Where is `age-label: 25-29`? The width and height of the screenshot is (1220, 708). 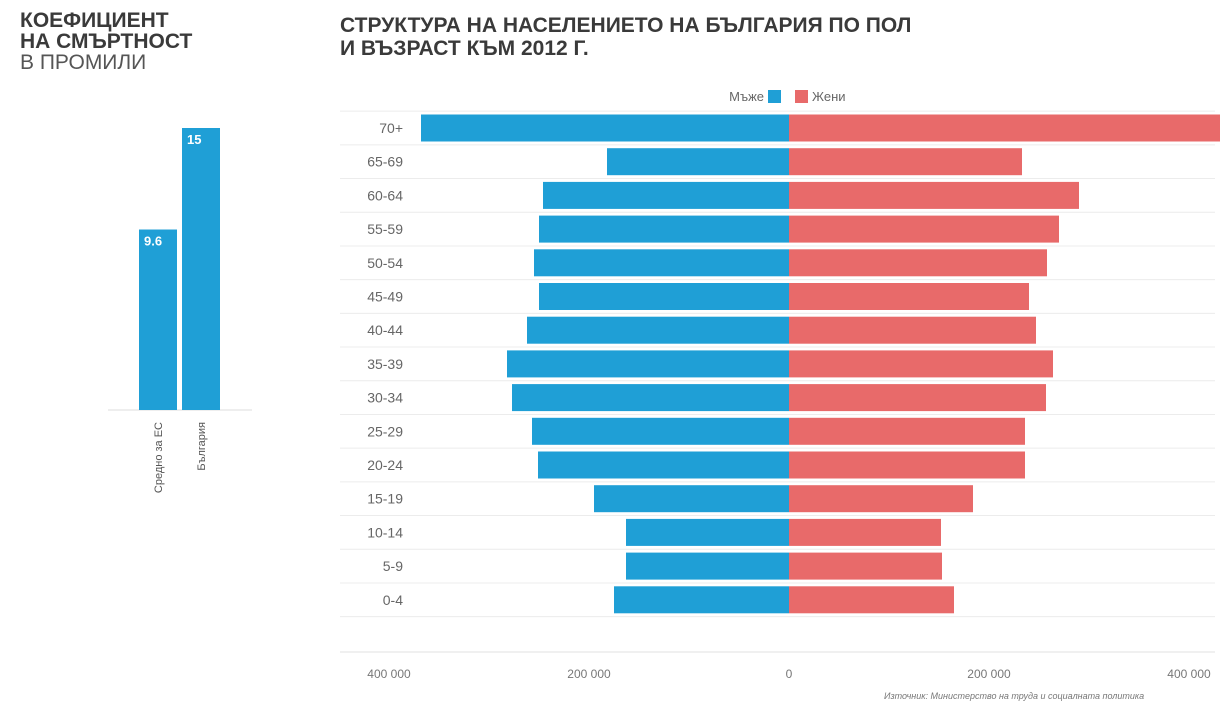
age-label: 25-29 is located at coordinates (385, 431).